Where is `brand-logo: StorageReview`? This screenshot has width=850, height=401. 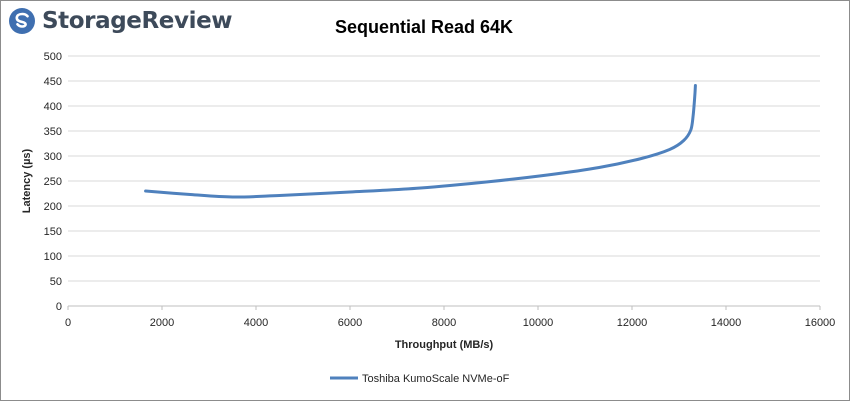
brand-logo: StorageReview is located at coordinates (120, 21).